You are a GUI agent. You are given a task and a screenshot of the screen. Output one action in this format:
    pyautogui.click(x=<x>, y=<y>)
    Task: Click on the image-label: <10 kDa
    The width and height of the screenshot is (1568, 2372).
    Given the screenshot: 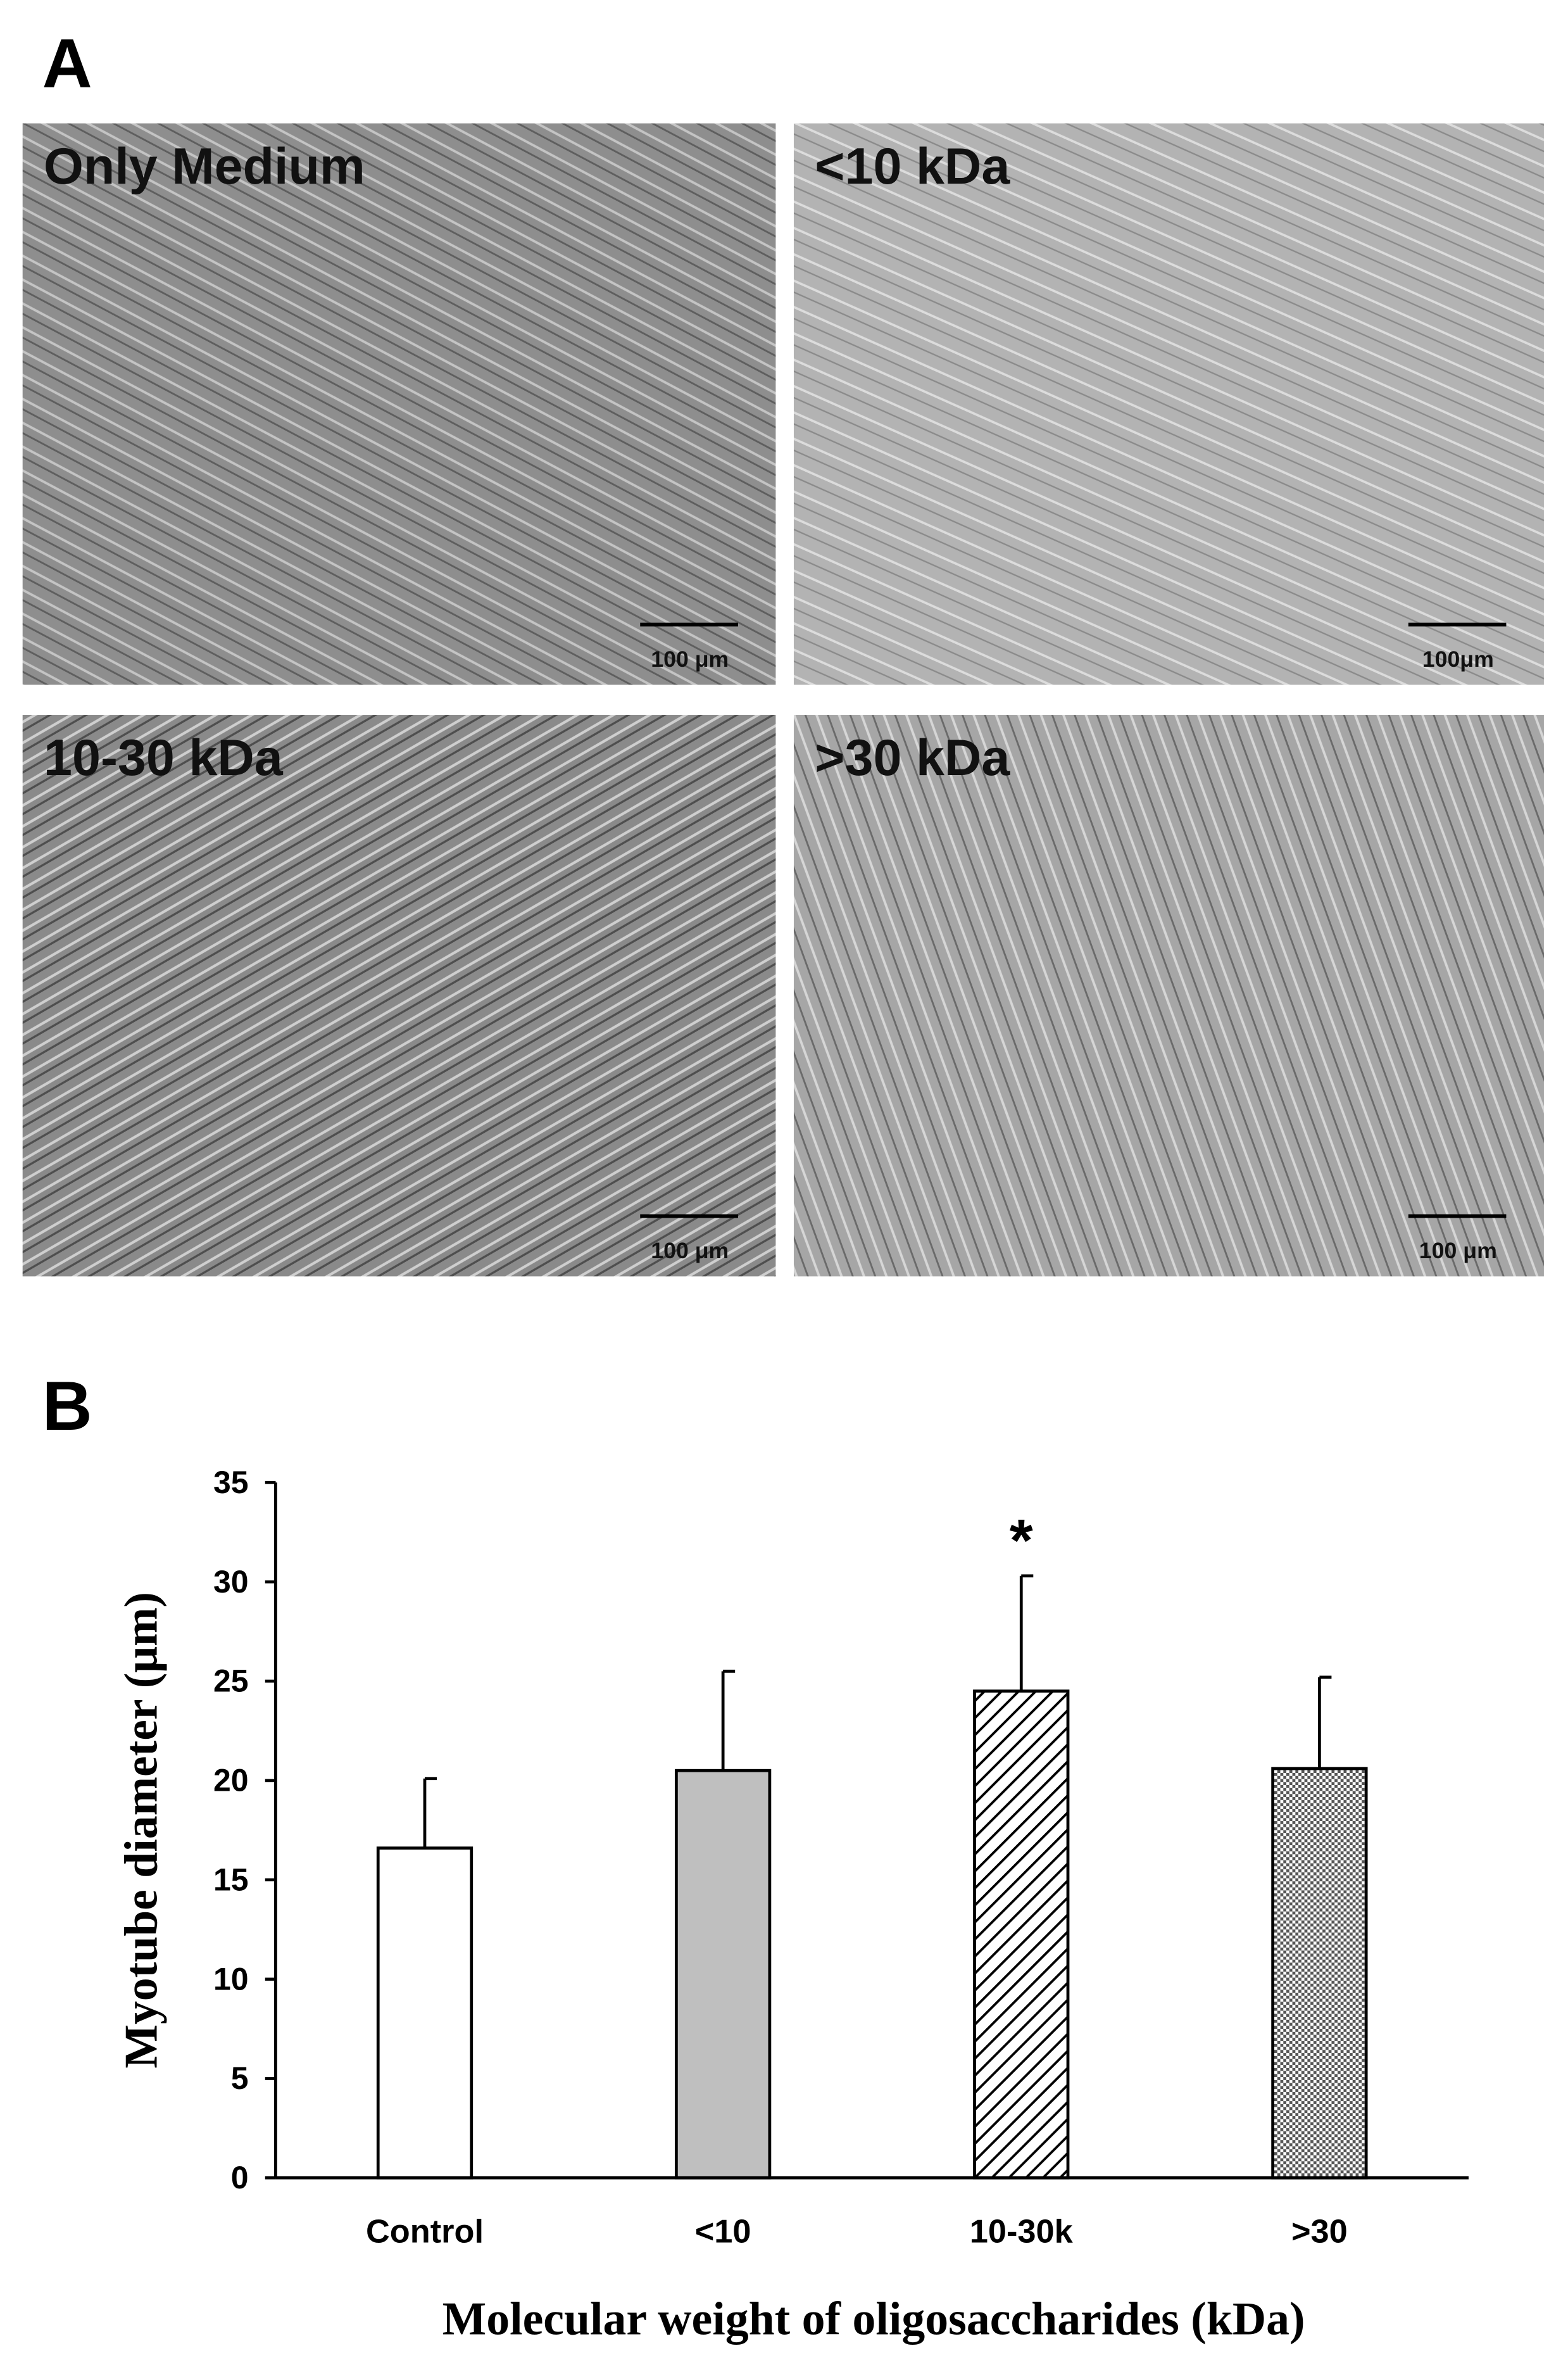 What is the action you would take?
    pyautogui.click(x=912, y=166)
    